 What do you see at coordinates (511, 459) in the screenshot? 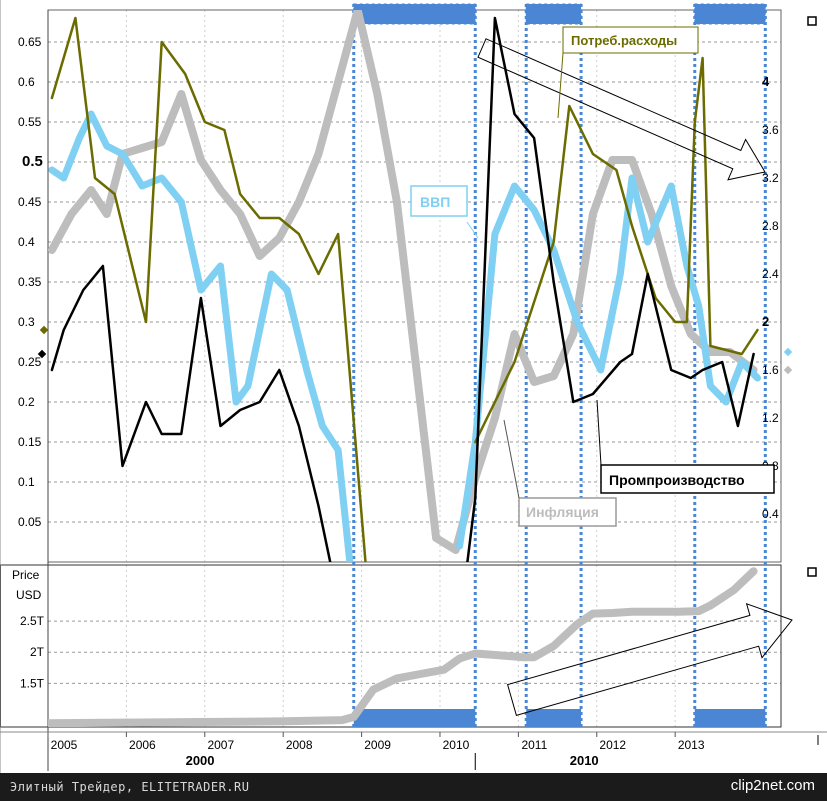
I see `callout-inflation-leader` at bounding box center [511, 459].